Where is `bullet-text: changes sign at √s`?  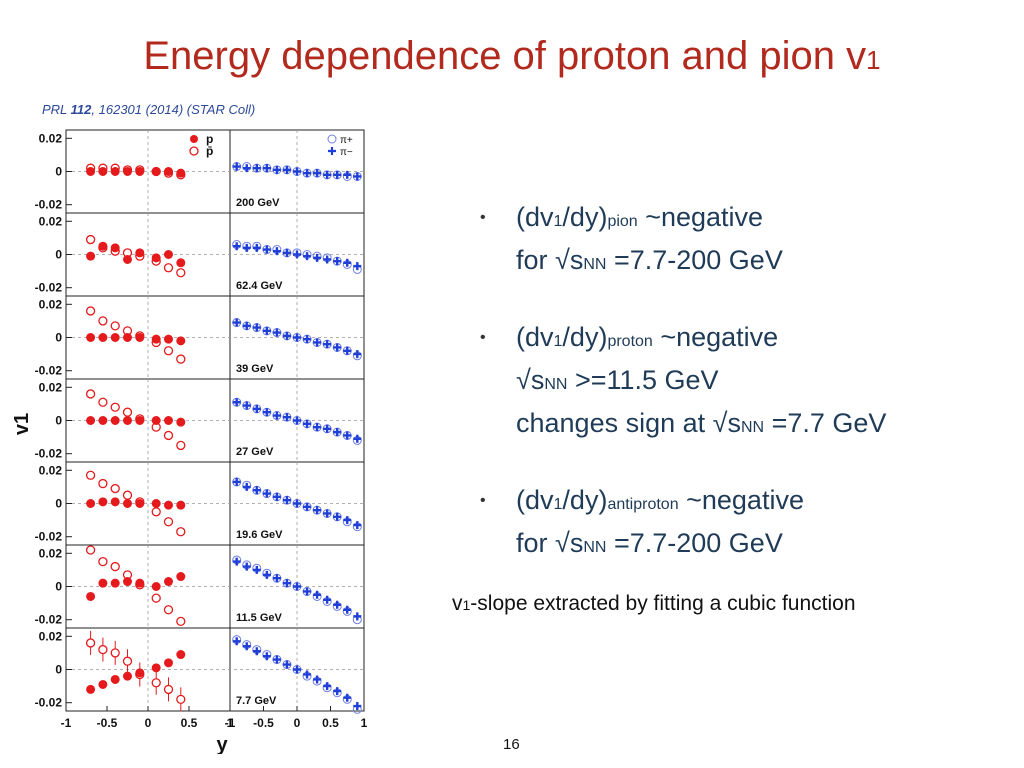 bullet-text: changes sign at √s is located at coordinates (628, 423).